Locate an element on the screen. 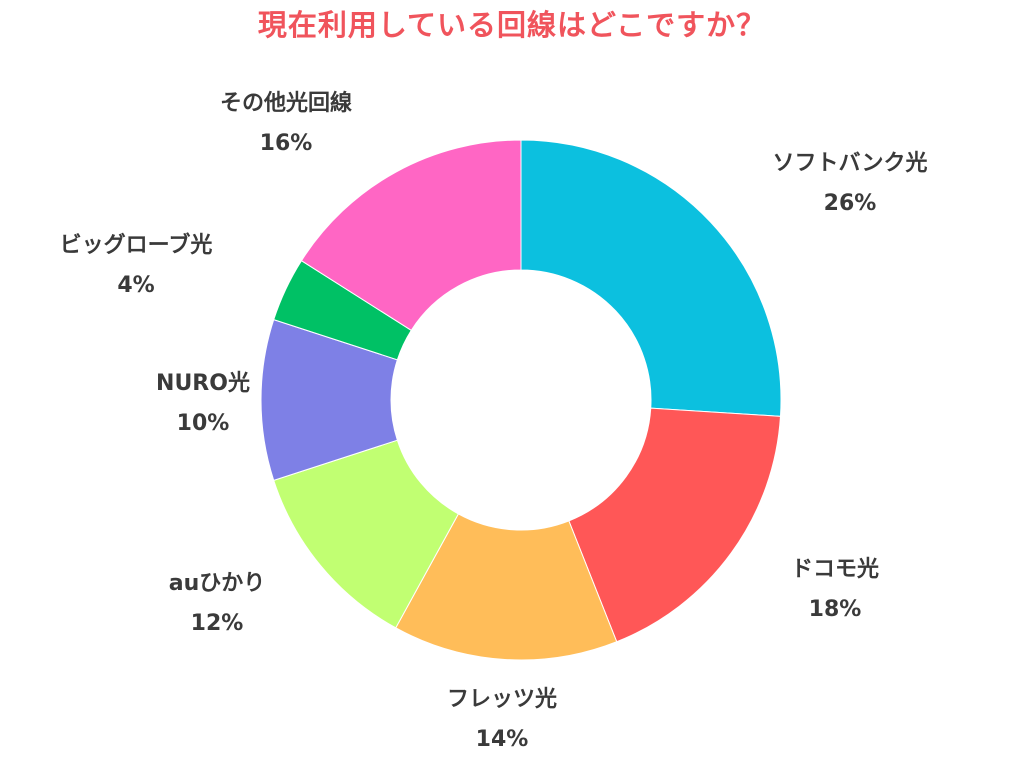 This screenshot has width=1024, height=768. slice-label: フレッツ光 is located at coordinates (502, 699).